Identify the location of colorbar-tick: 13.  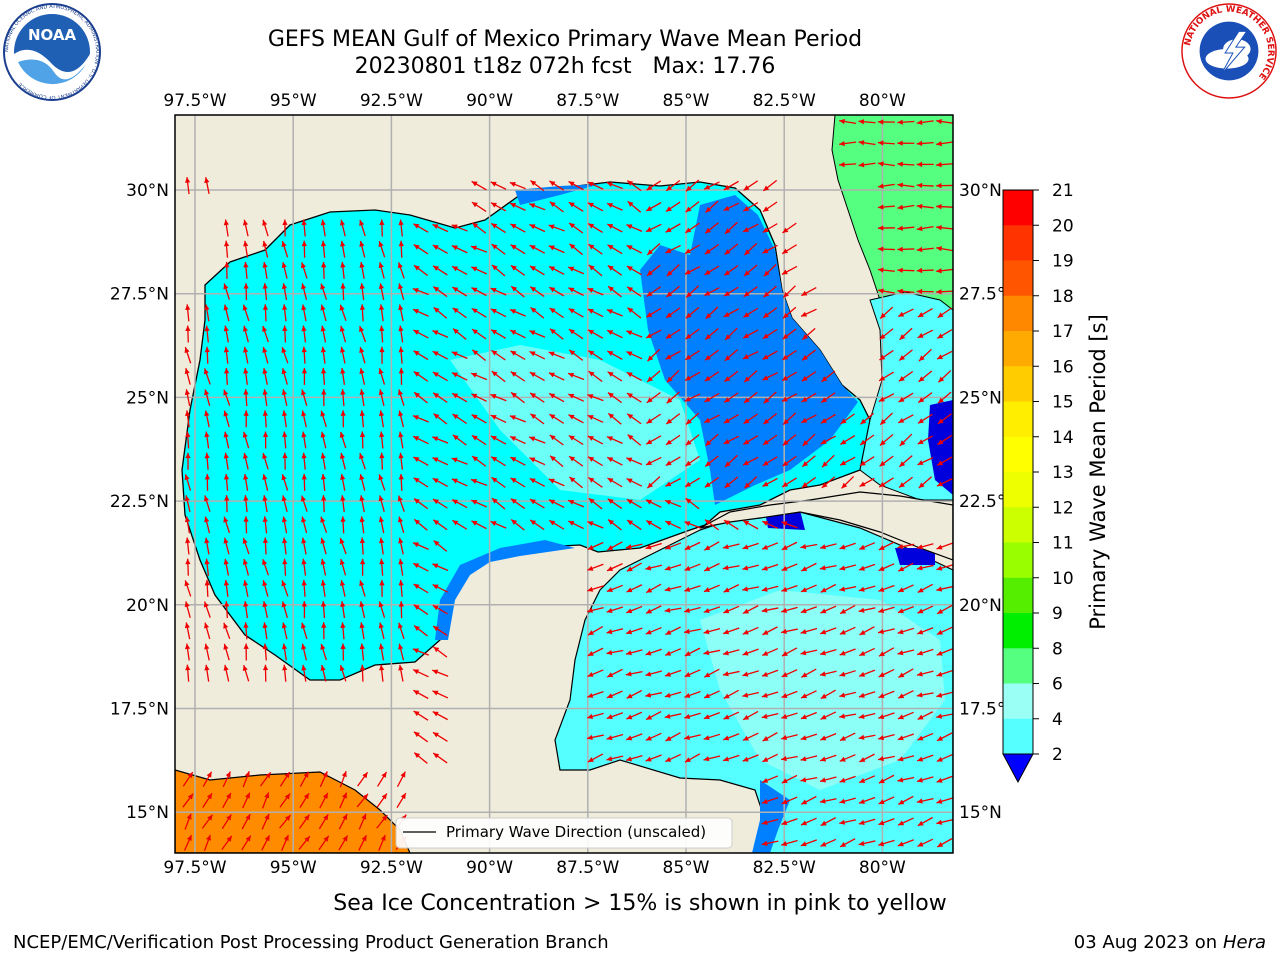
(1063, 473).